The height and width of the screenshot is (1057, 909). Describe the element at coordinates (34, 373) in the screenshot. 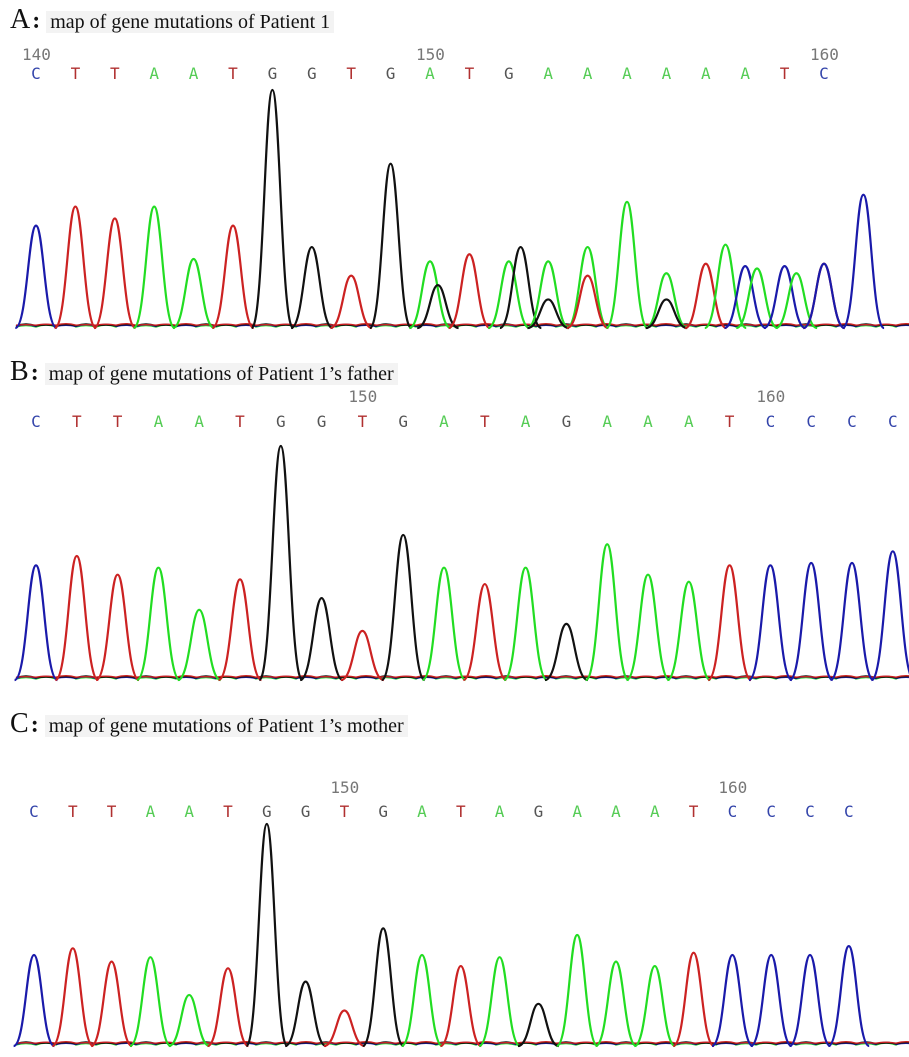

I see `panel-b-colon: :` at that location.